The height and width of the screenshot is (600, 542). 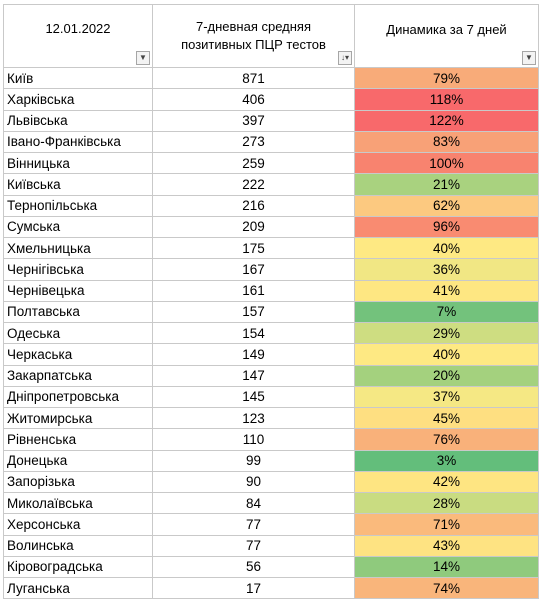 What do you see at coordinates (446, 227) in the screenshot?
I see `dynamics-cell: 96%` at bounding box center [446, 227].